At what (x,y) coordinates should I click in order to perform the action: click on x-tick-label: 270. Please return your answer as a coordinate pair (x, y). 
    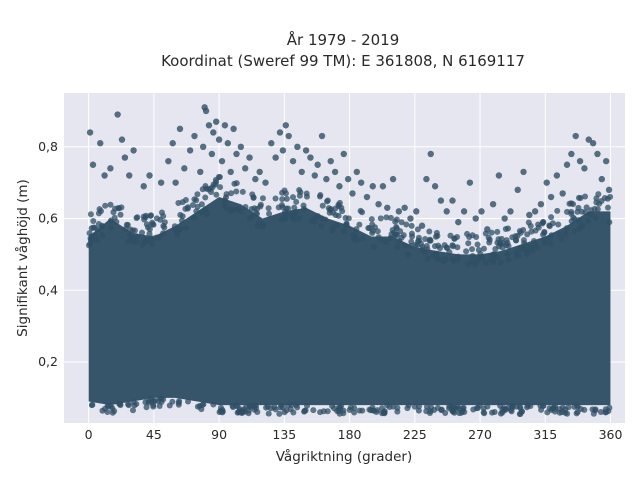
    Looking at the image, I should click on (480, 434).